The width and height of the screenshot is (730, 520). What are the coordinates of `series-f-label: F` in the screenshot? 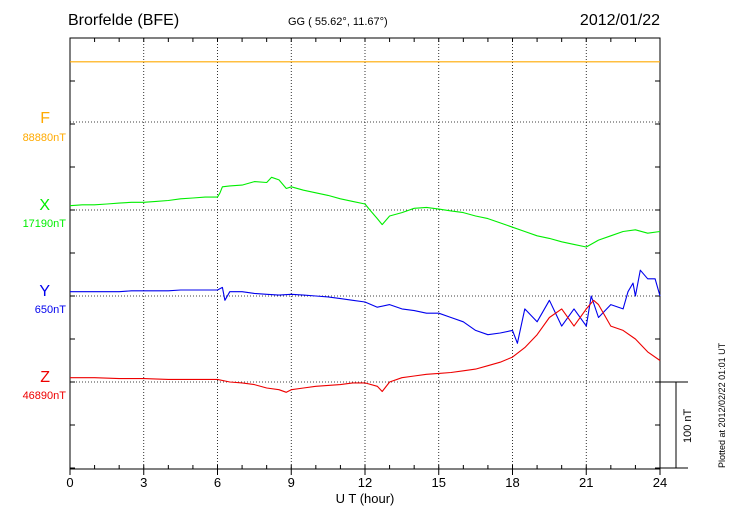 It's located at (45, 118).